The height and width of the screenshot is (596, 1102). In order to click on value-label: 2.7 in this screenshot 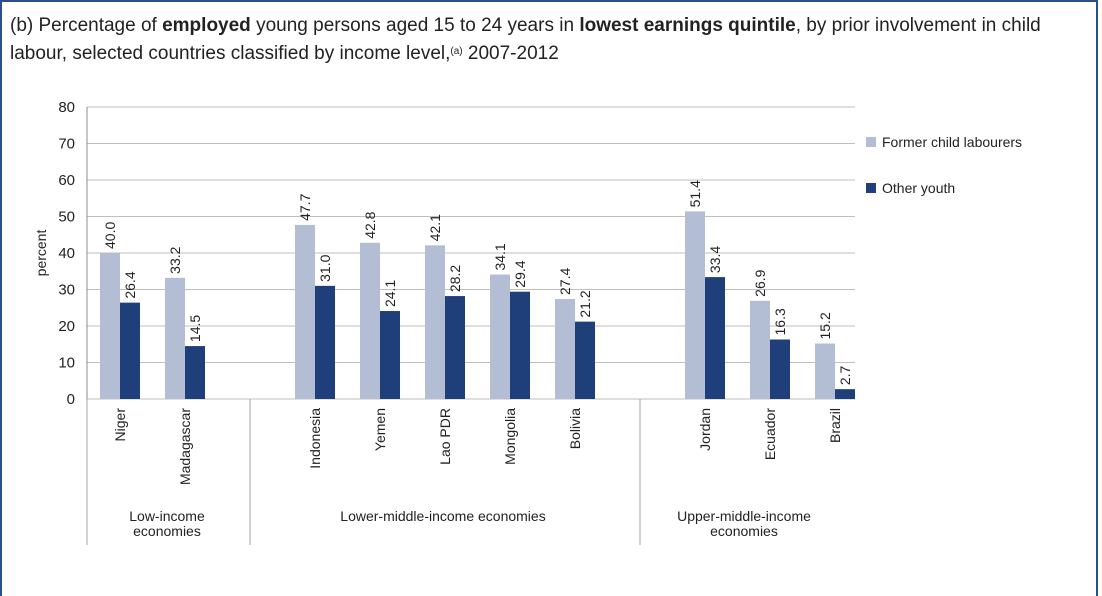, I will do `click(845, 375)`.